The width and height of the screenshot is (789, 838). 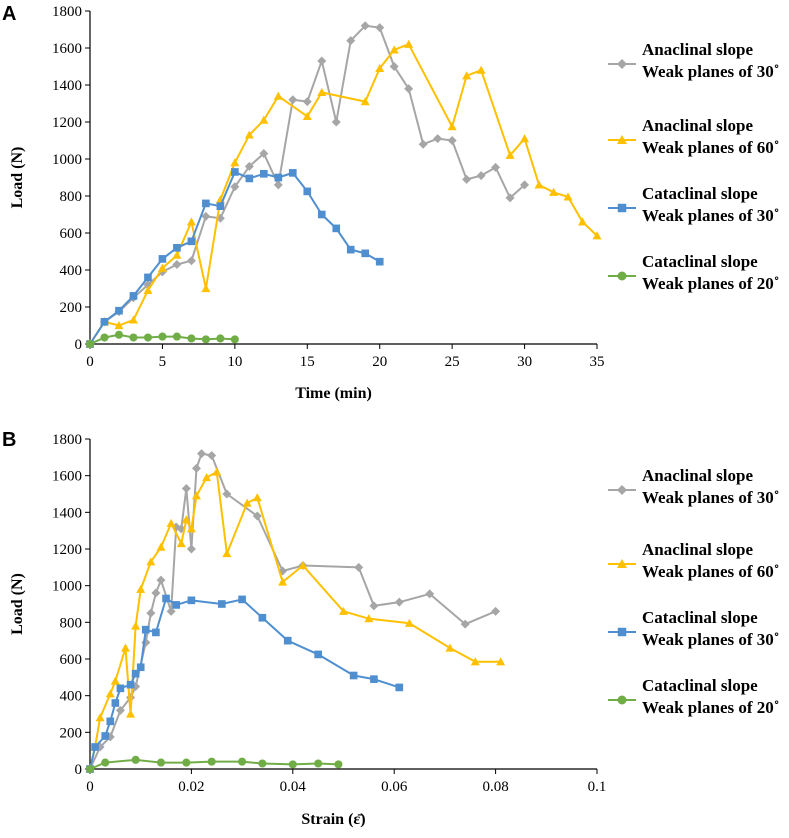 I want to click on y-tick-label: 800, so click(x=71, y=197).